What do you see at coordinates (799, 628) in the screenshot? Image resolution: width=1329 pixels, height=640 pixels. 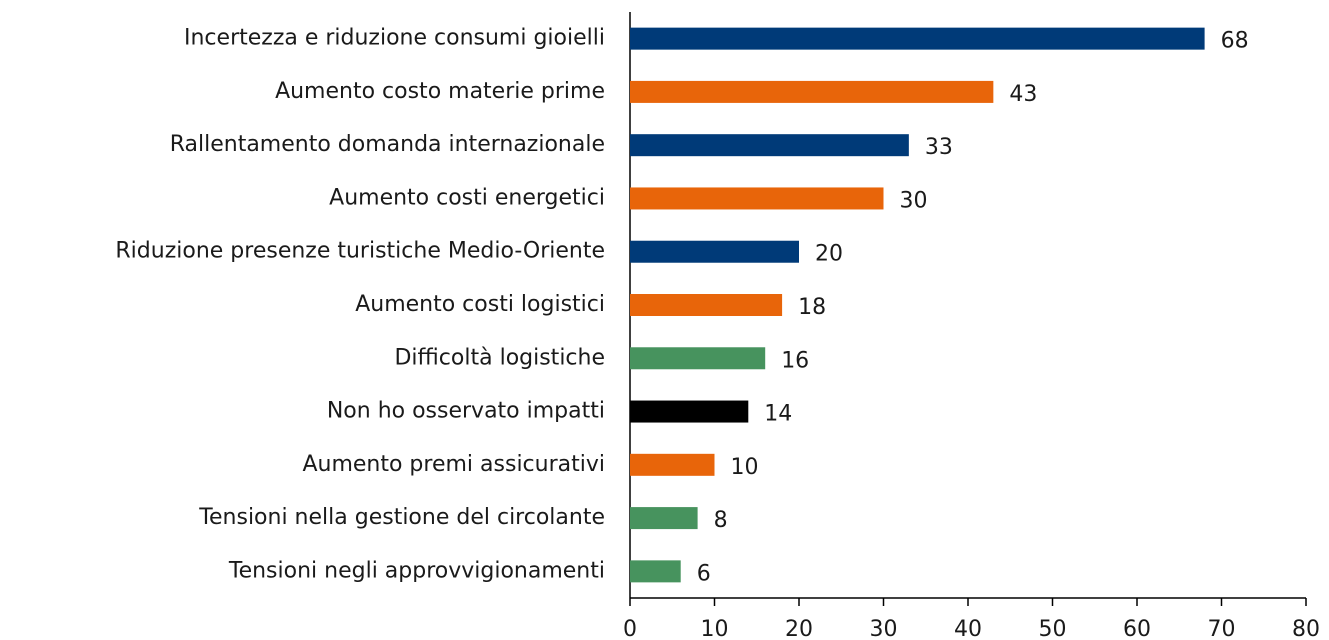 I see `x-tick-label: 20` at bounding box center [799, 628].